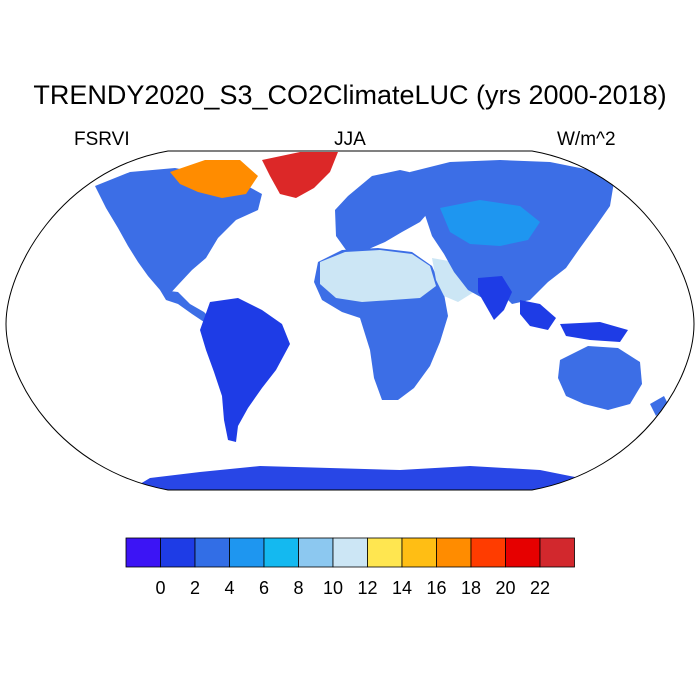 The height and width of the screenshot is (700, 700). I want to click on southeast-asia, so click(574, 321).